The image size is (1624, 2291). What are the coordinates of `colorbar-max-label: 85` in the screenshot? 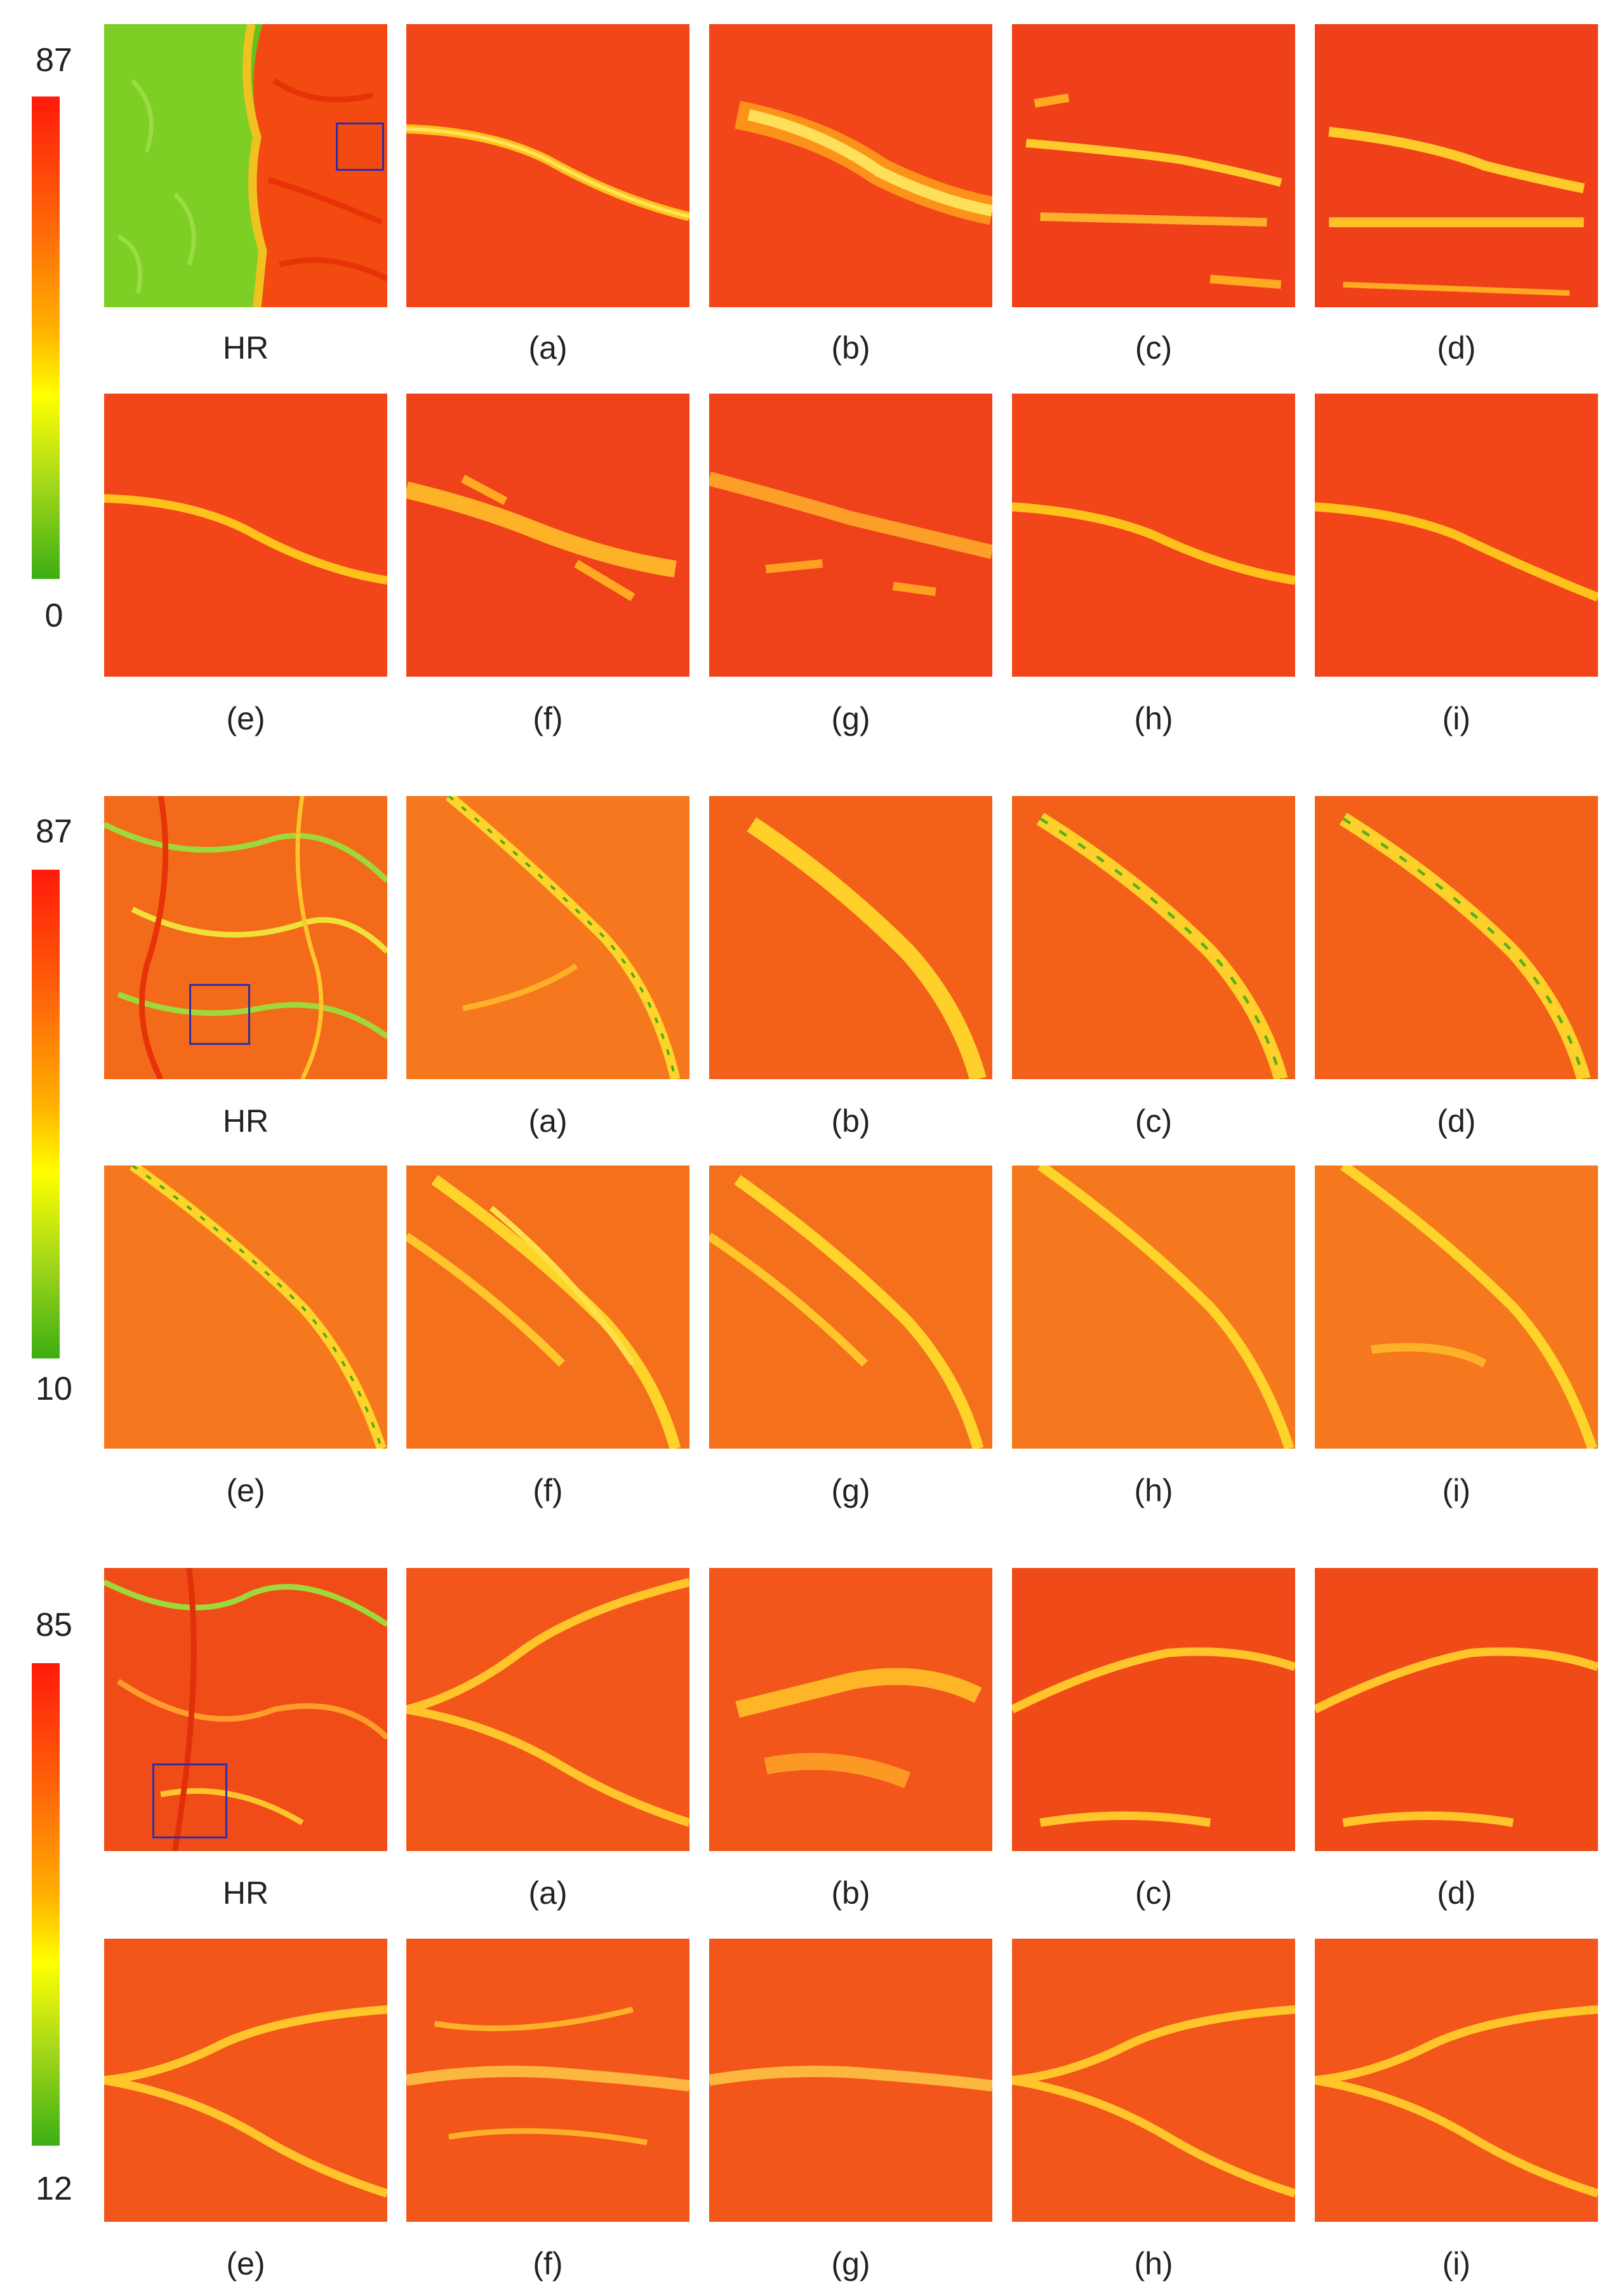 It's located at (54, 1625).